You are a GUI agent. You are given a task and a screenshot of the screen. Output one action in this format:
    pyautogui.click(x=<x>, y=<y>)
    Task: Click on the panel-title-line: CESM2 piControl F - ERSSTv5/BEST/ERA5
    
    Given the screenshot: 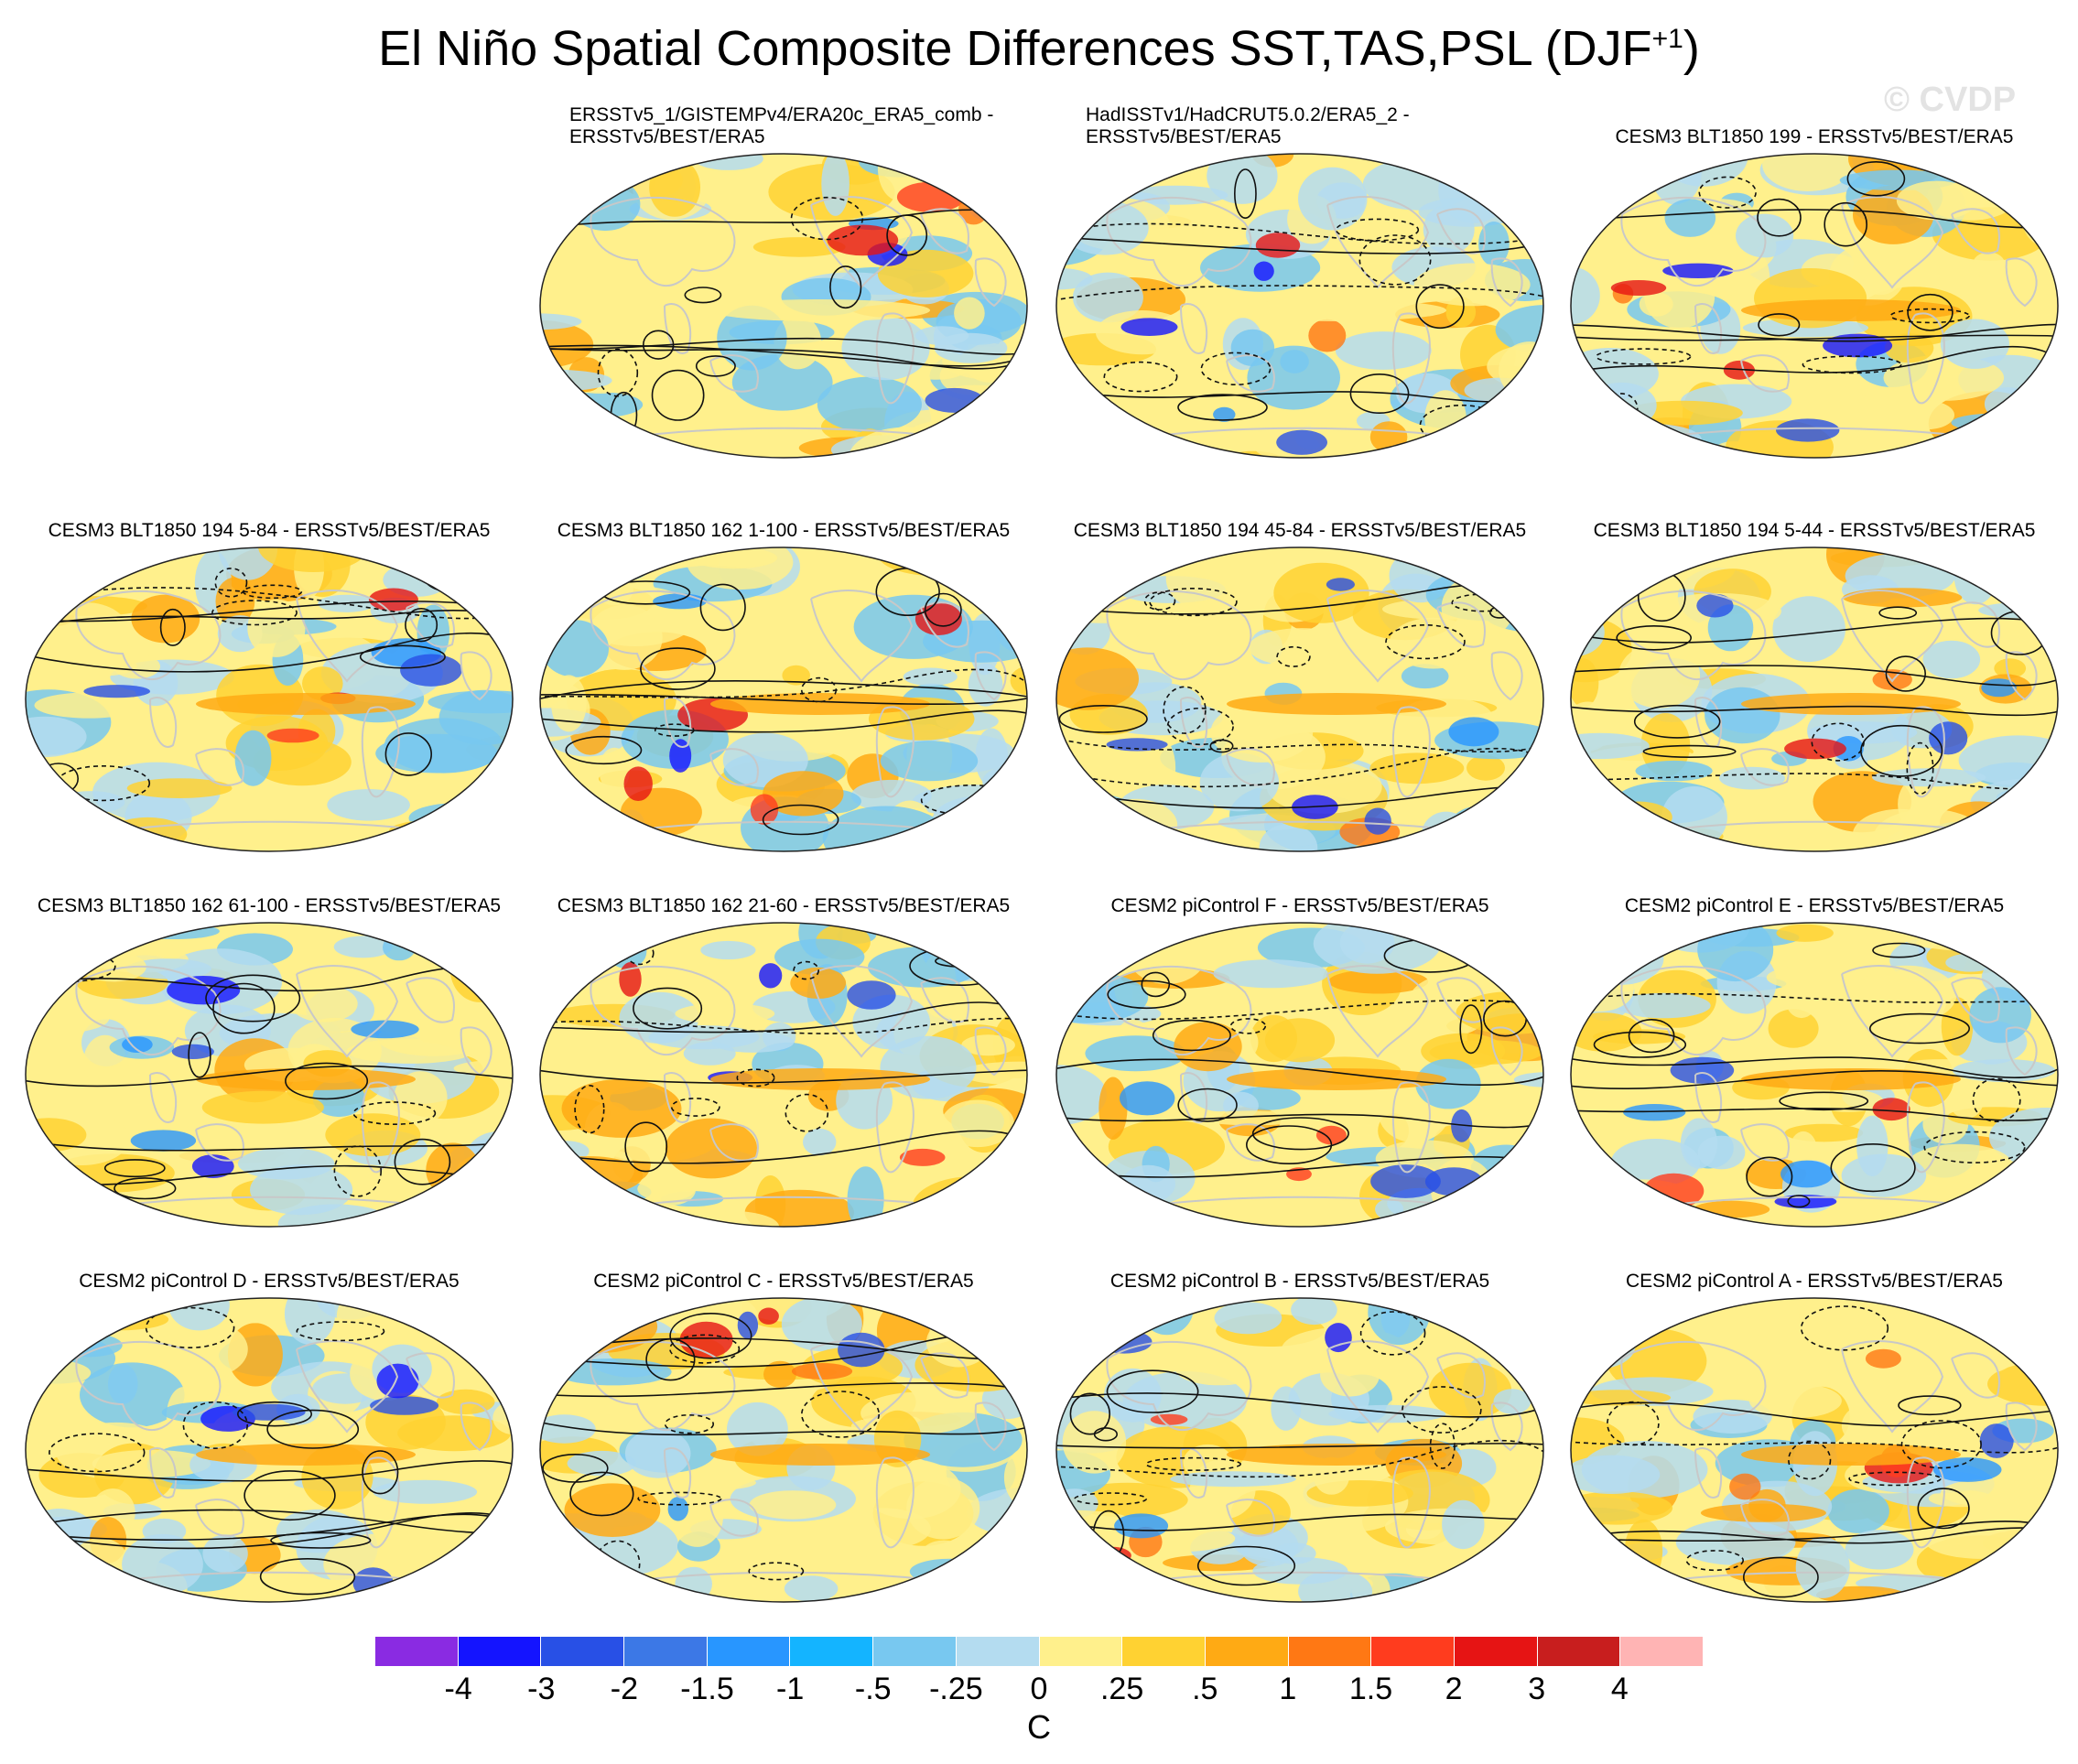 What is the action you would take?
    pyautogui.click(x=1299, y=906)
    